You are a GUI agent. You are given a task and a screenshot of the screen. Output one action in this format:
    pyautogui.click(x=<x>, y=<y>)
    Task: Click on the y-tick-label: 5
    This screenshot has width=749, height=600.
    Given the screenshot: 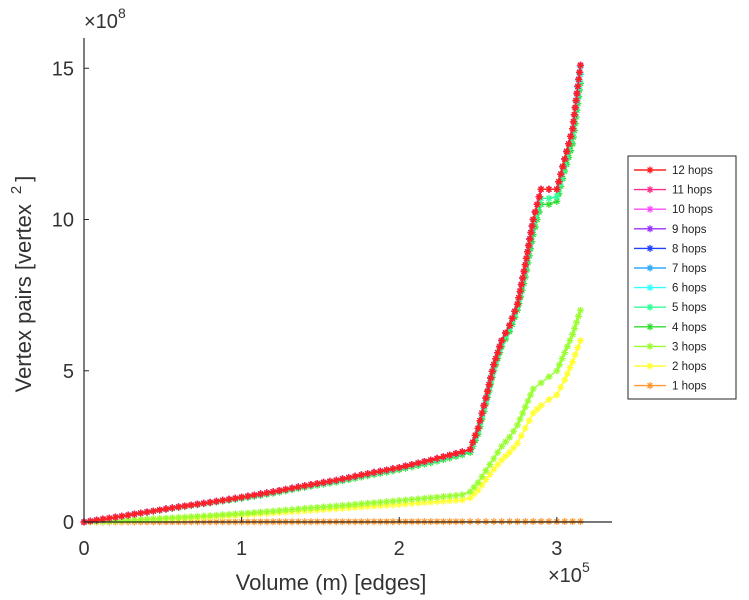 What is the action you would take?
    pyautogui.click(x=68, y=372)
    